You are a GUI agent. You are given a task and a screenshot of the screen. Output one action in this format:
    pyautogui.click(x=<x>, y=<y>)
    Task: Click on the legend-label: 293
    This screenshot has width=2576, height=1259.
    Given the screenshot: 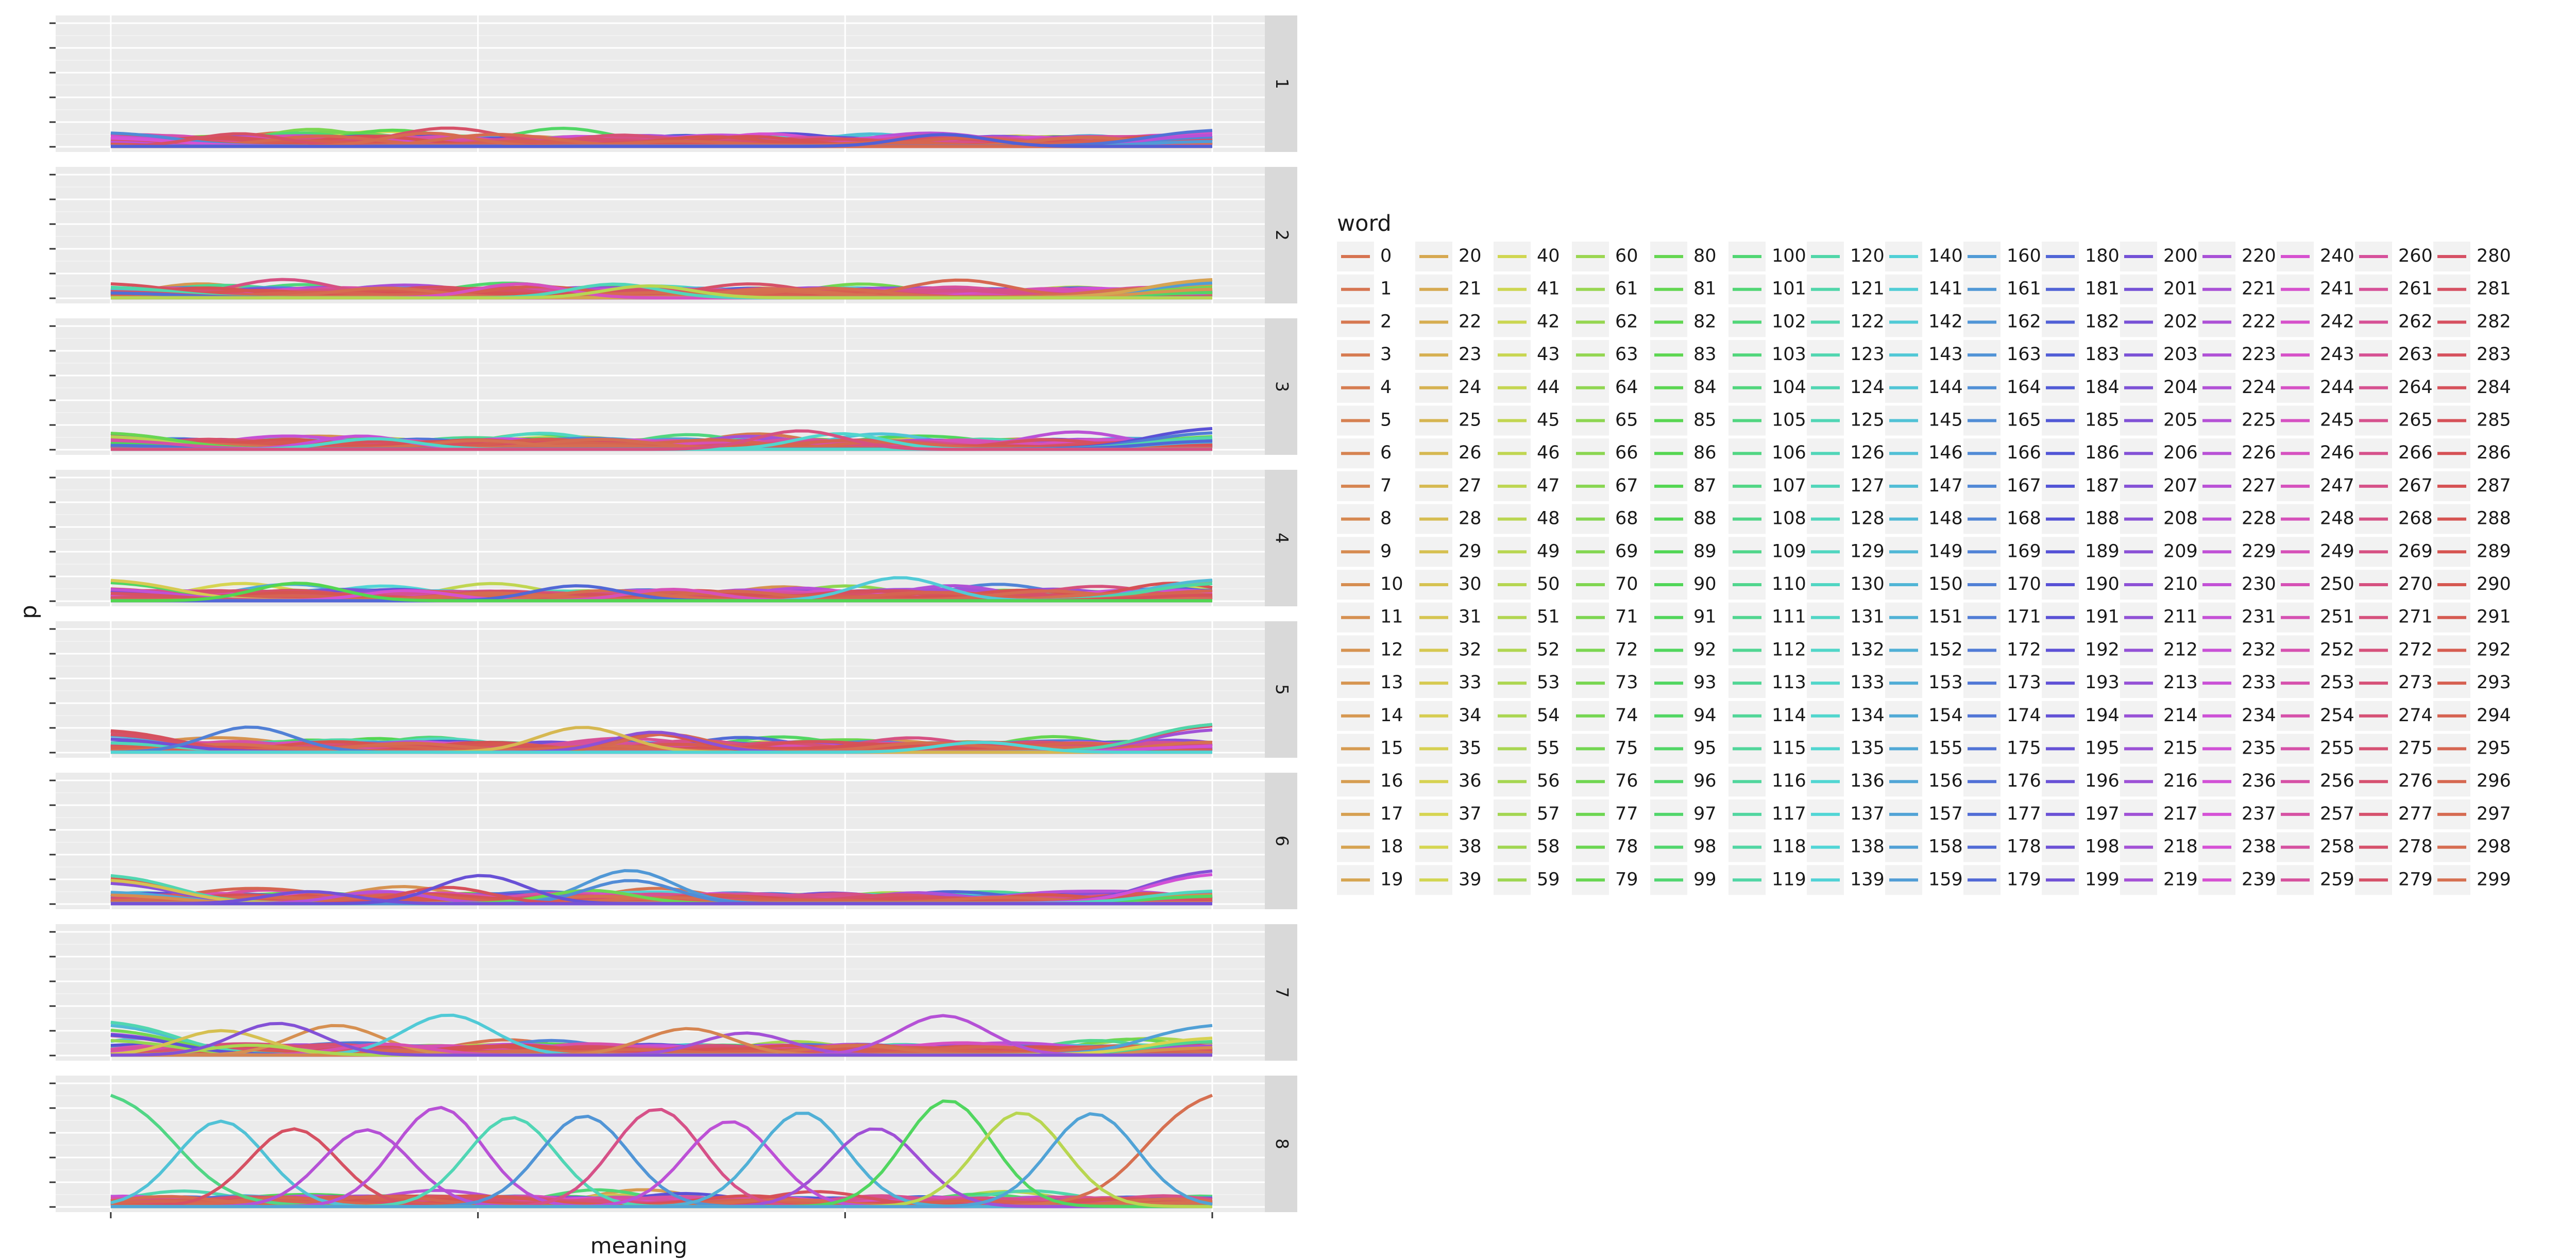 What is the action you would take?
    pyautogui.click(x=2494, y=682)
    